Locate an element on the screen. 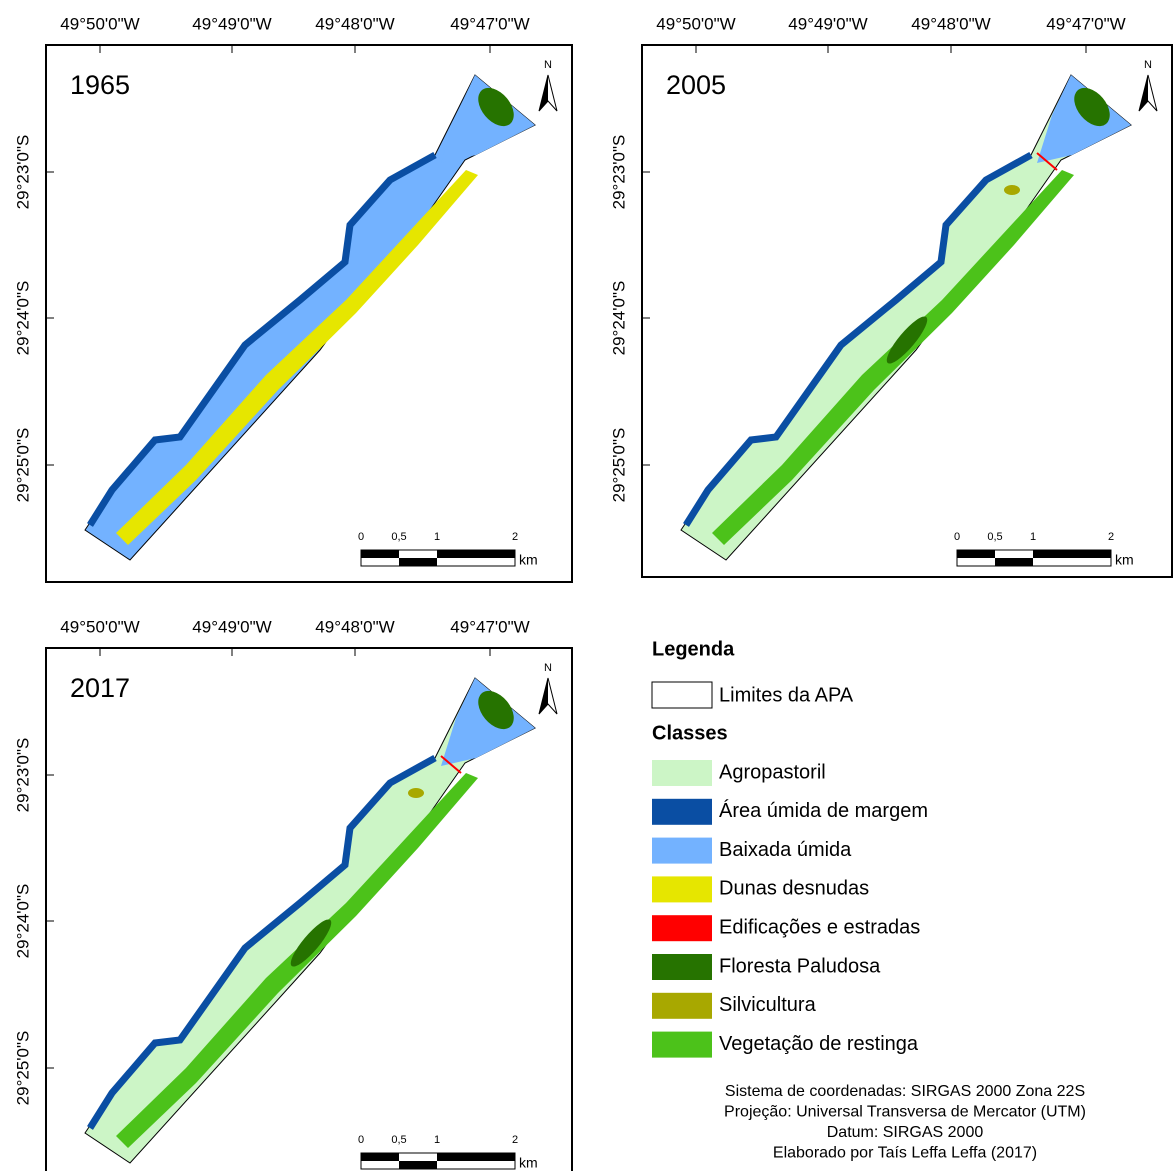 The width and height of the screenshot is (1173, 1171). class-label: Dunas desnudas is located at coordinates (794, 889).